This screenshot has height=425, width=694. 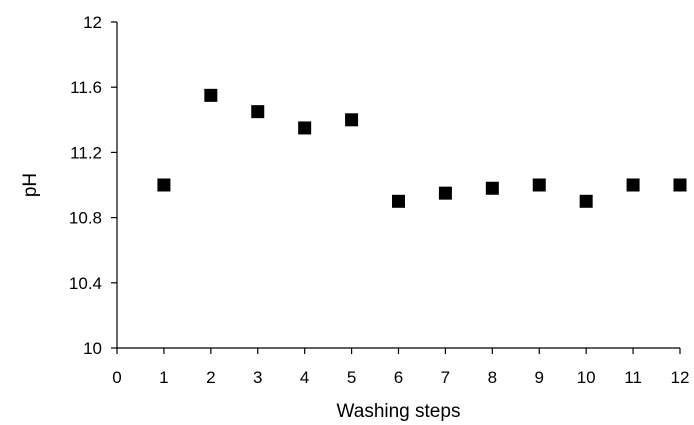 What do you see at coordinates (398, 377) in the screenshot?
I see `x-tick-label: 6` at bounding box center [398, 377].